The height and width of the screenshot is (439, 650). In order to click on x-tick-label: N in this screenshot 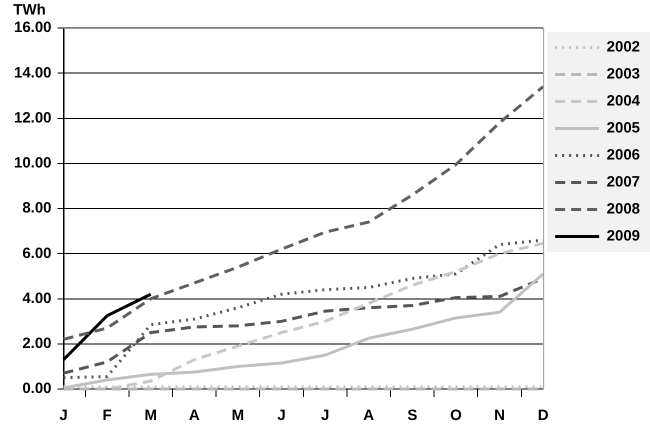, I will do `click(499, 415)`.